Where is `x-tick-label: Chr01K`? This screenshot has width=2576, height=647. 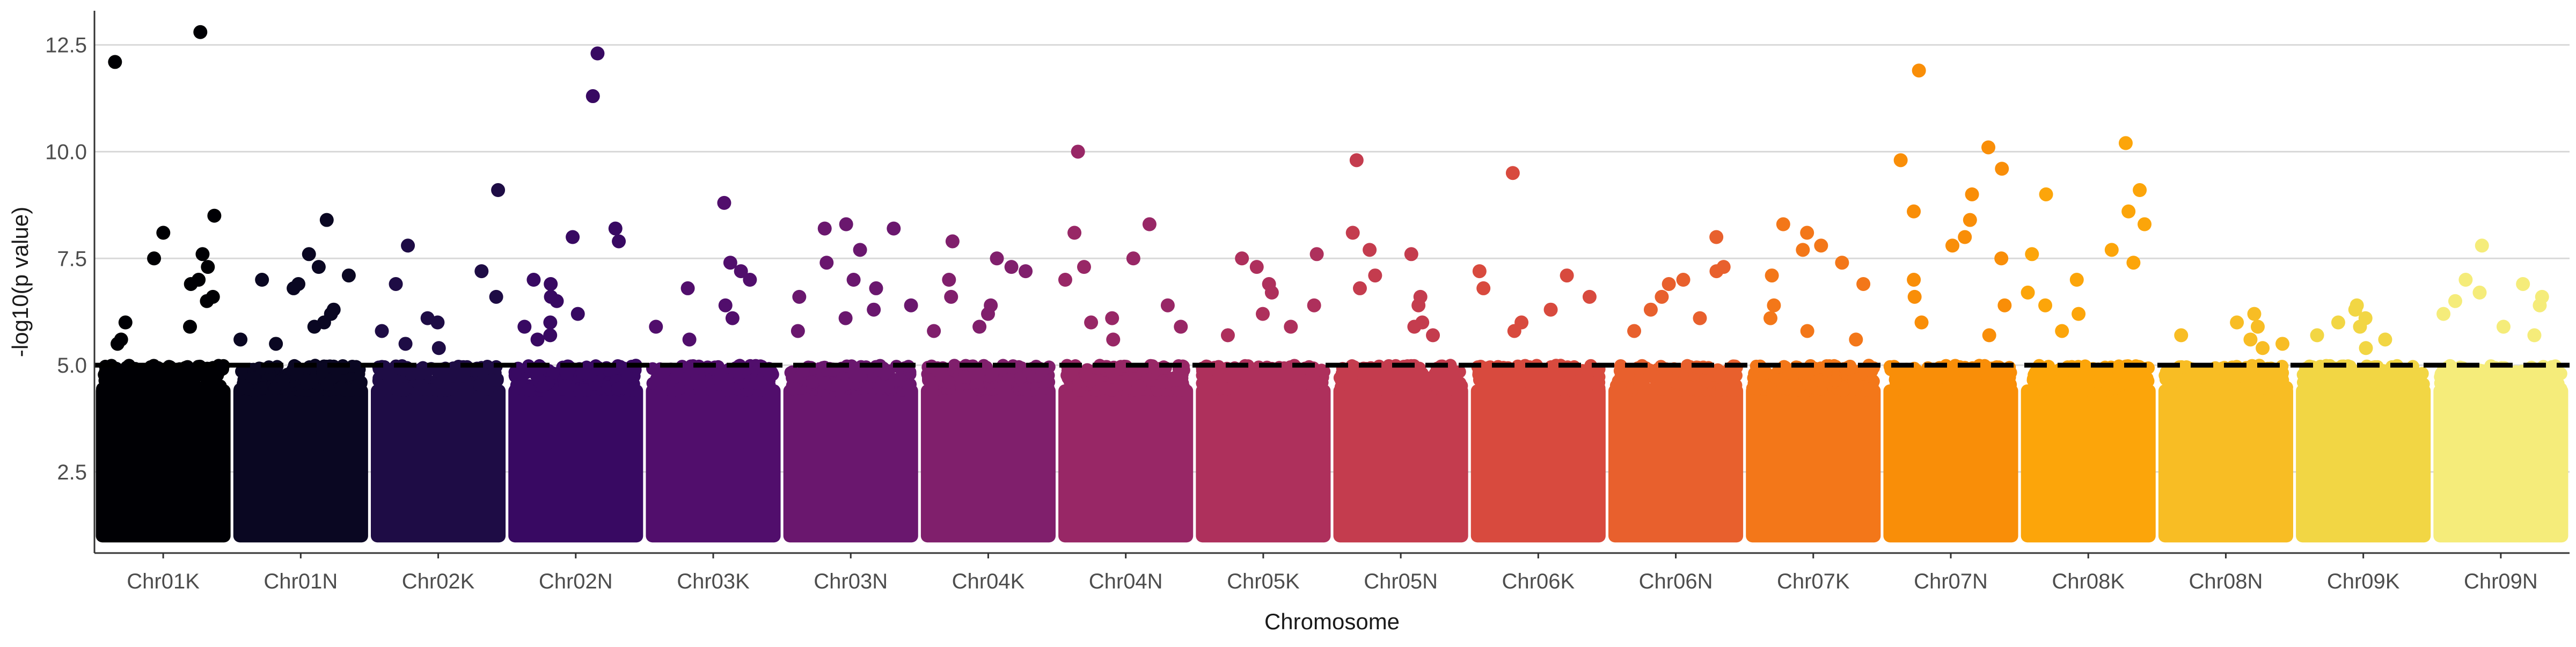 x-tick-label: Chr01K is located at coordinates (163, 581).